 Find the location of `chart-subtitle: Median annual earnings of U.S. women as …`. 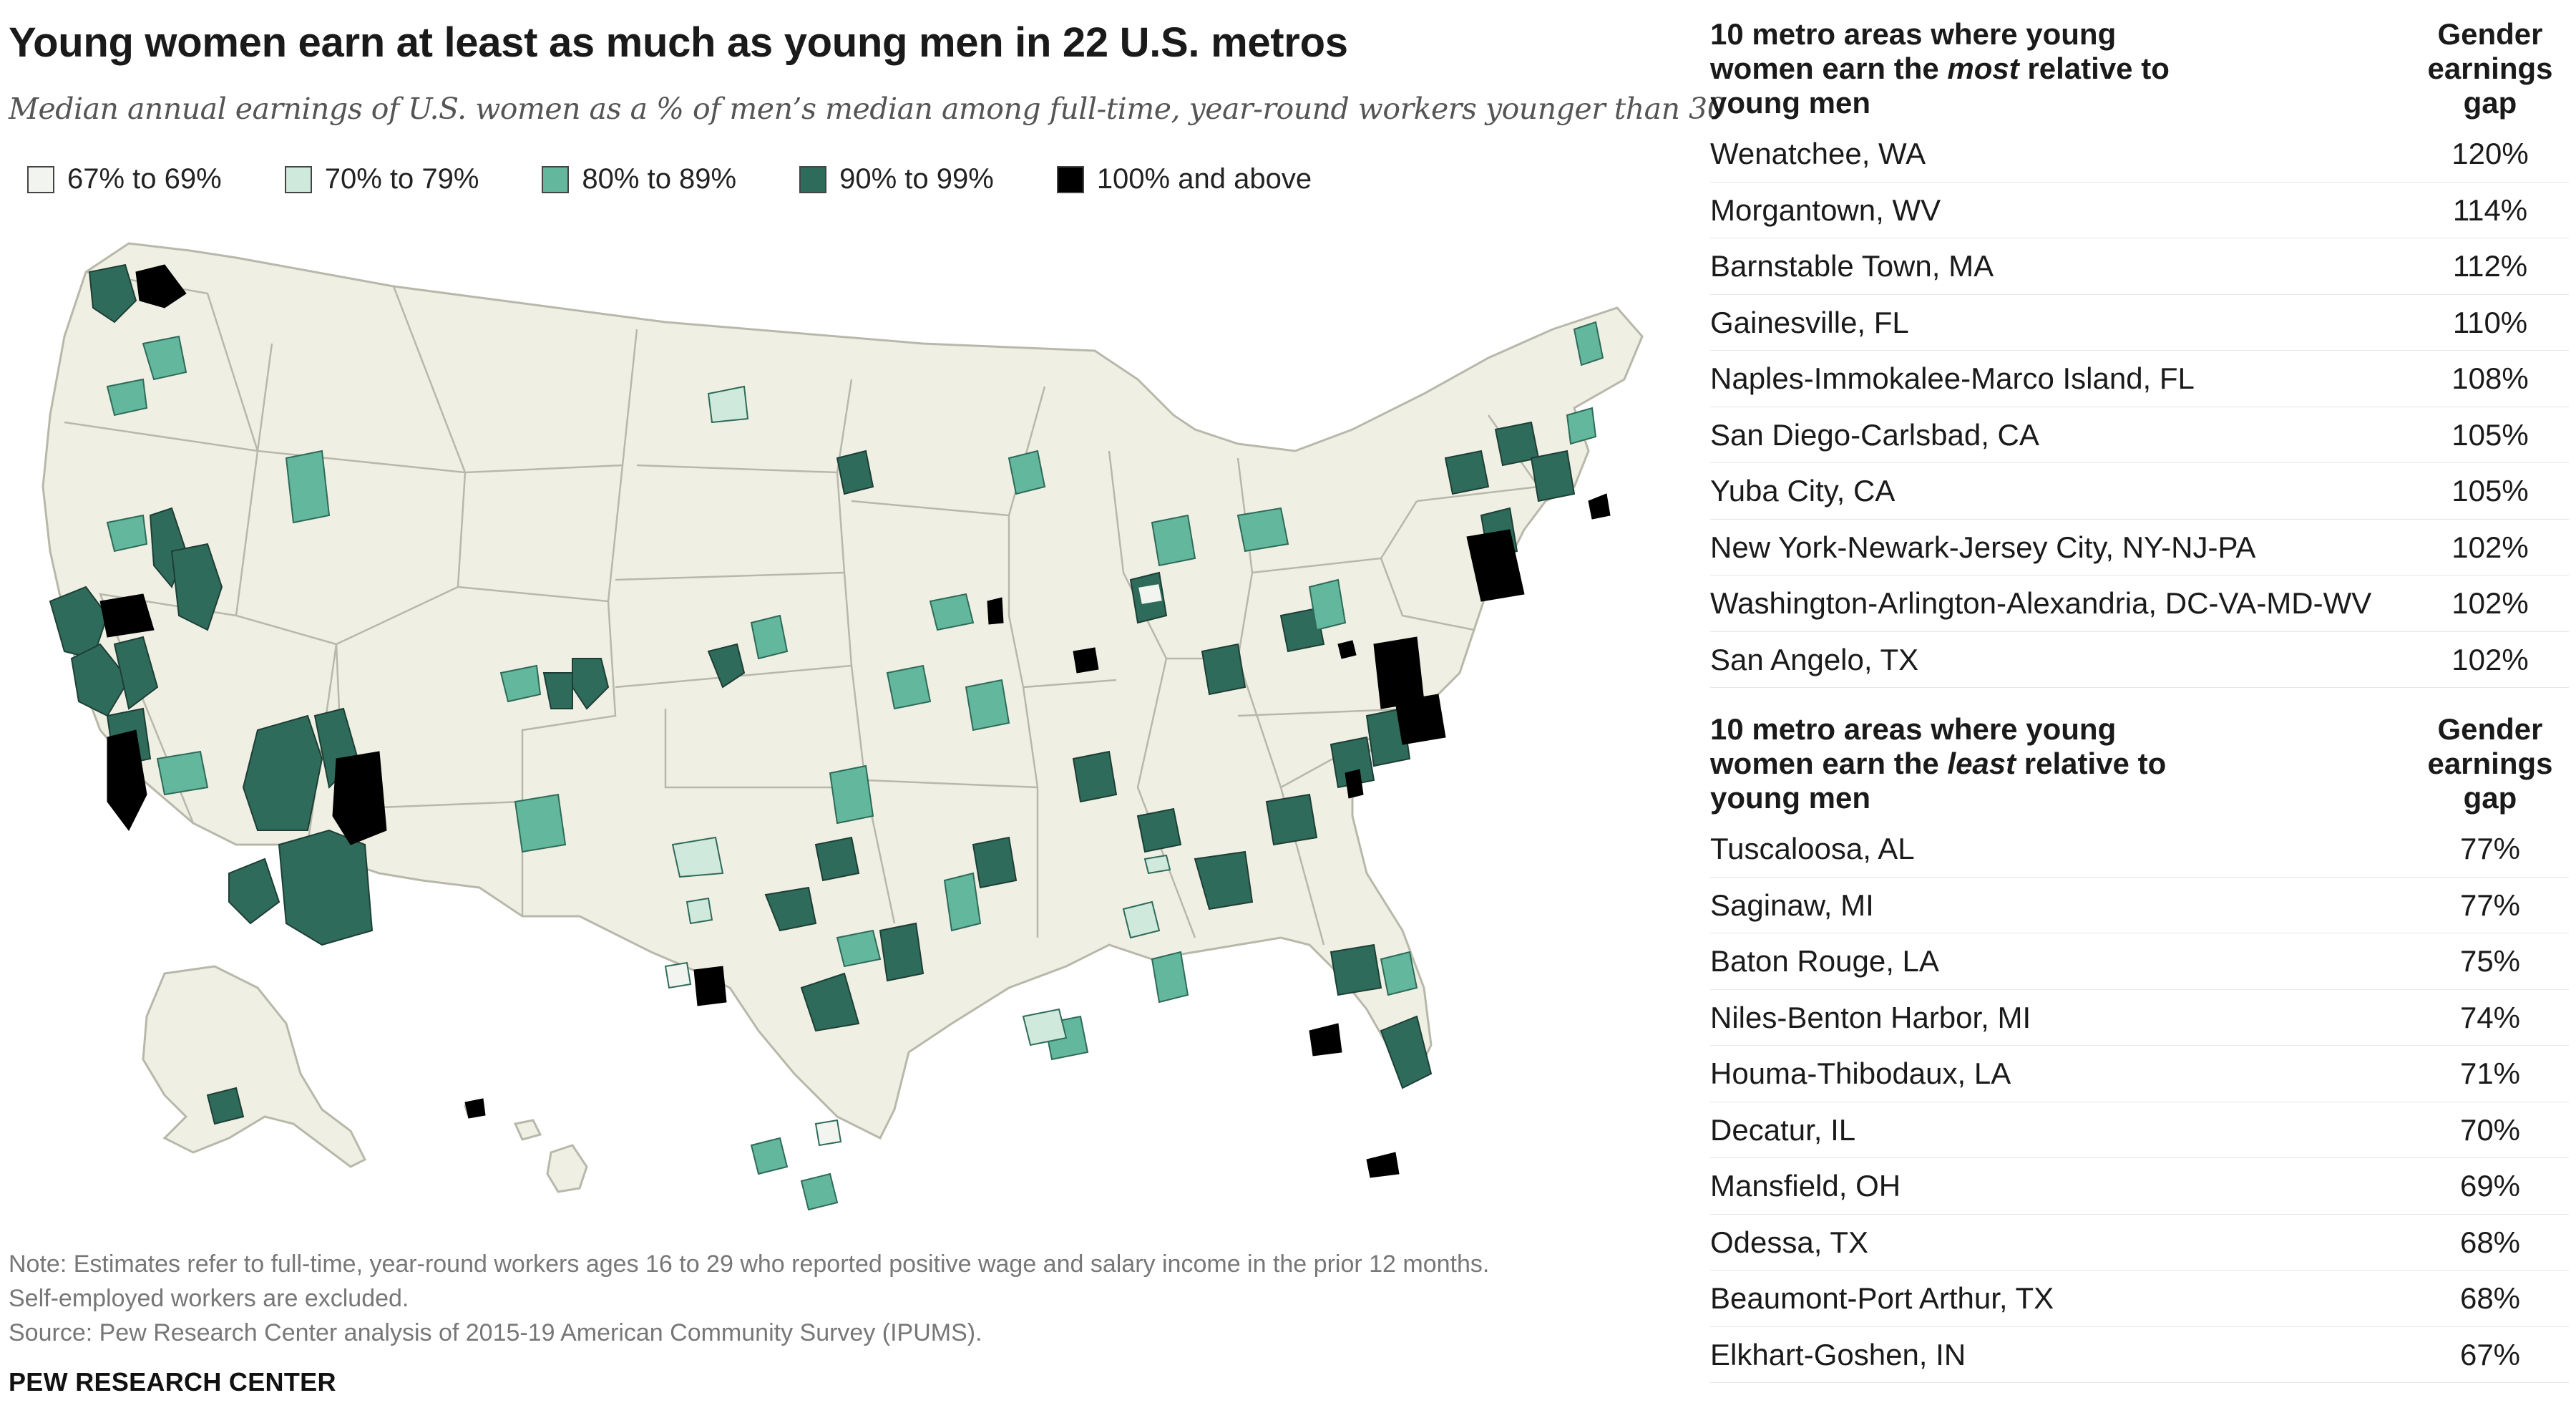

chart-subtitle: Median annual earnings of U.S. women as … is located at coordinates (867, 109).